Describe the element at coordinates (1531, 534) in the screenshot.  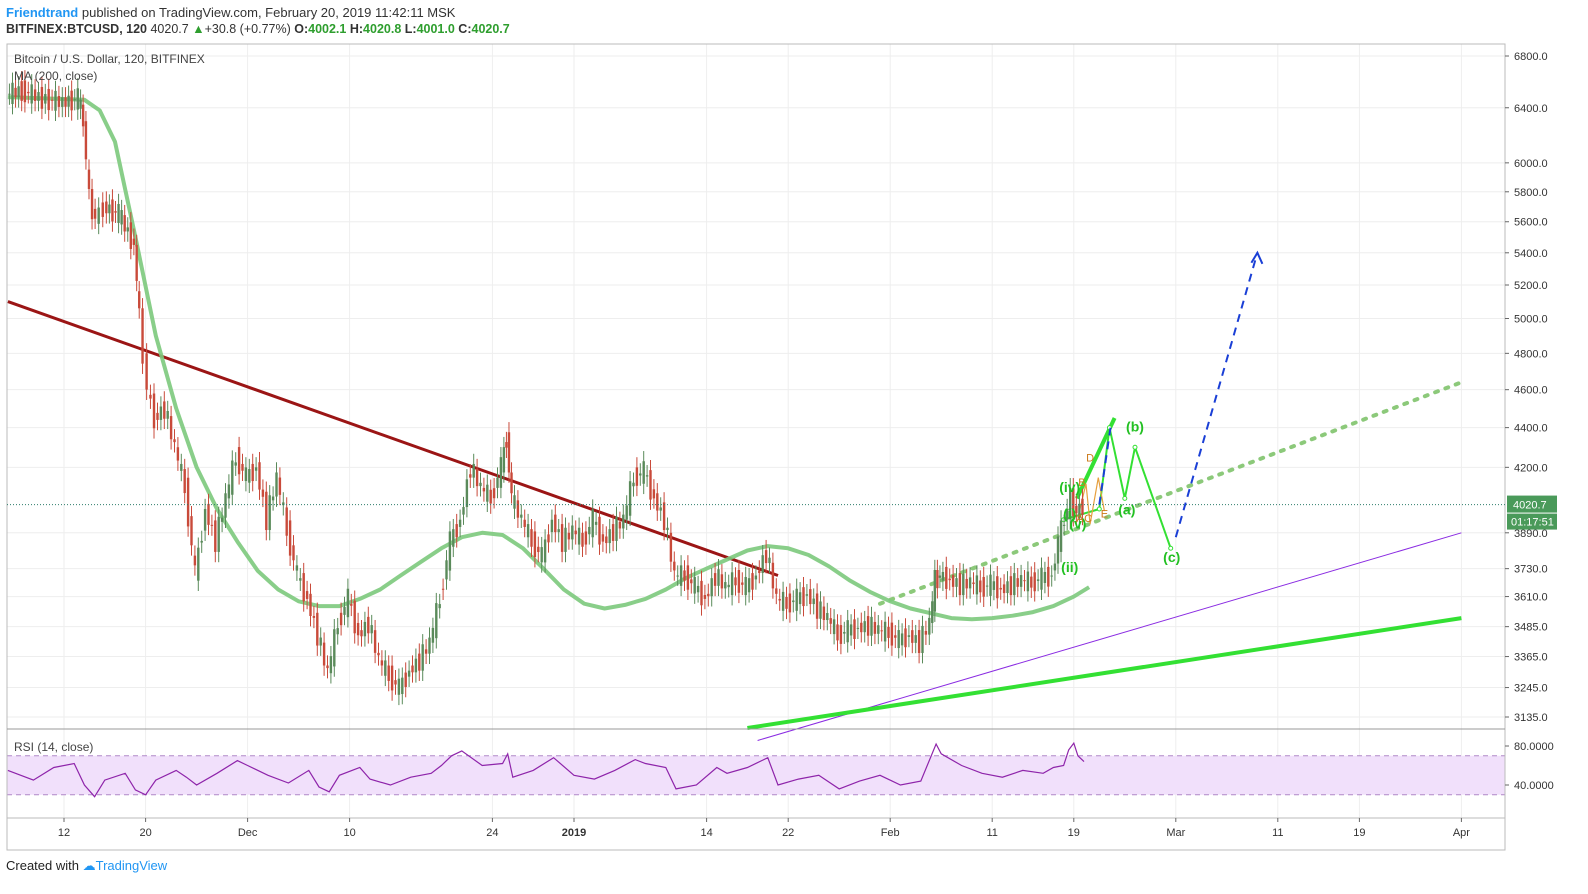
I see `price-tick-label: 3890.0` at that location.